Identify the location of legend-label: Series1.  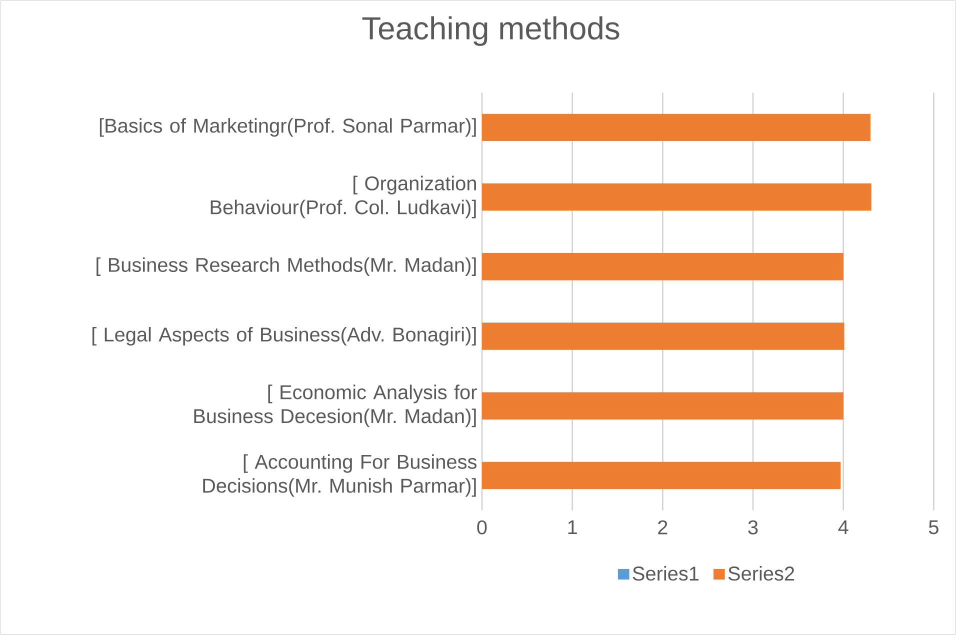
(665, 573).